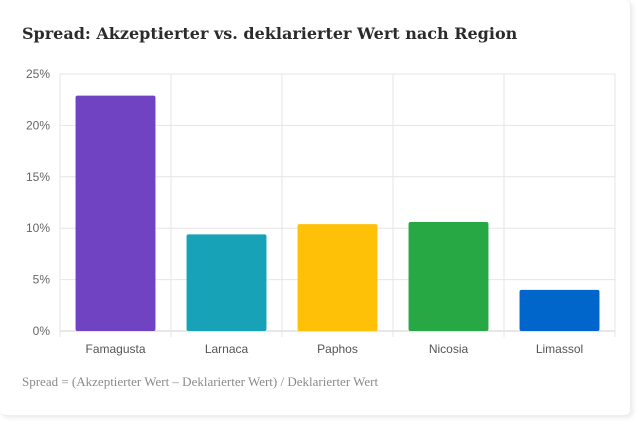 Image resolution: width=637 pixels, height=421 pixels. What do you see at coordinates (337, 277) in the screenshot?
I see `bar-paphos` at bounding box center [337, 277].